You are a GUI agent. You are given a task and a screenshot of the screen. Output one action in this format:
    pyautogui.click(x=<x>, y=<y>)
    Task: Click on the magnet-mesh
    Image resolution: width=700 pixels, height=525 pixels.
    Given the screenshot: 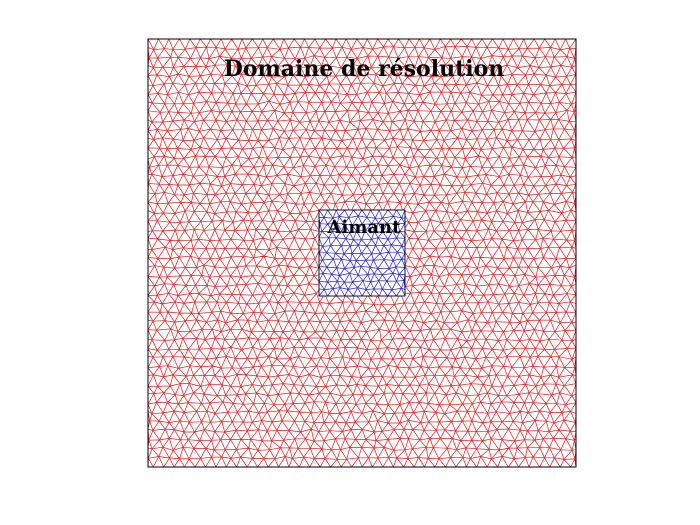 What is the action you would take?
    pyautogui.click(x=362, y=253)
    